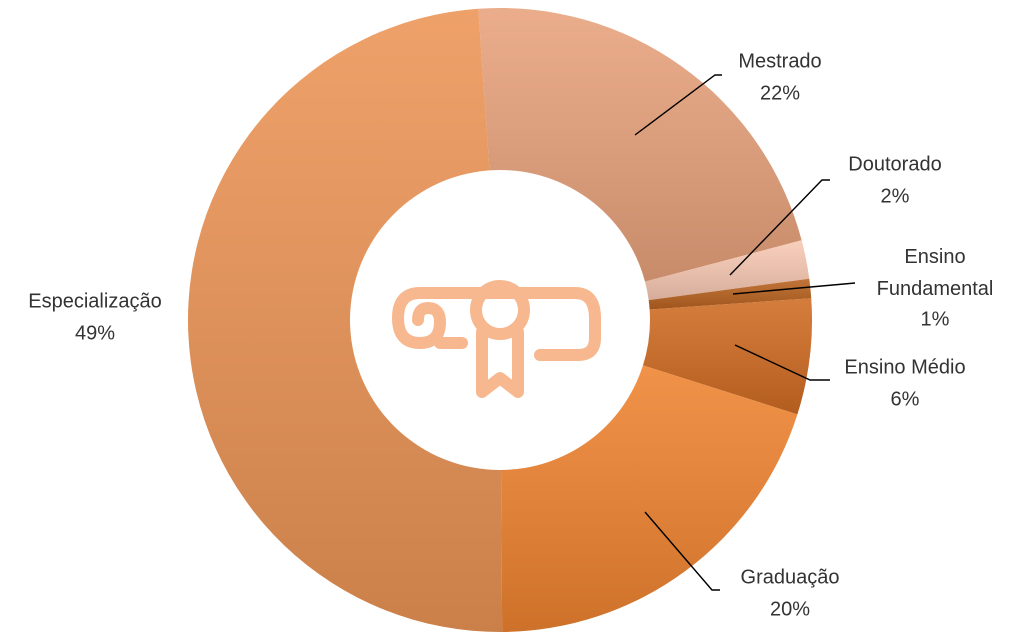 The height and width of the screenshot is (637, 1020). I want to click on diploma-icon, so click(496, 339).